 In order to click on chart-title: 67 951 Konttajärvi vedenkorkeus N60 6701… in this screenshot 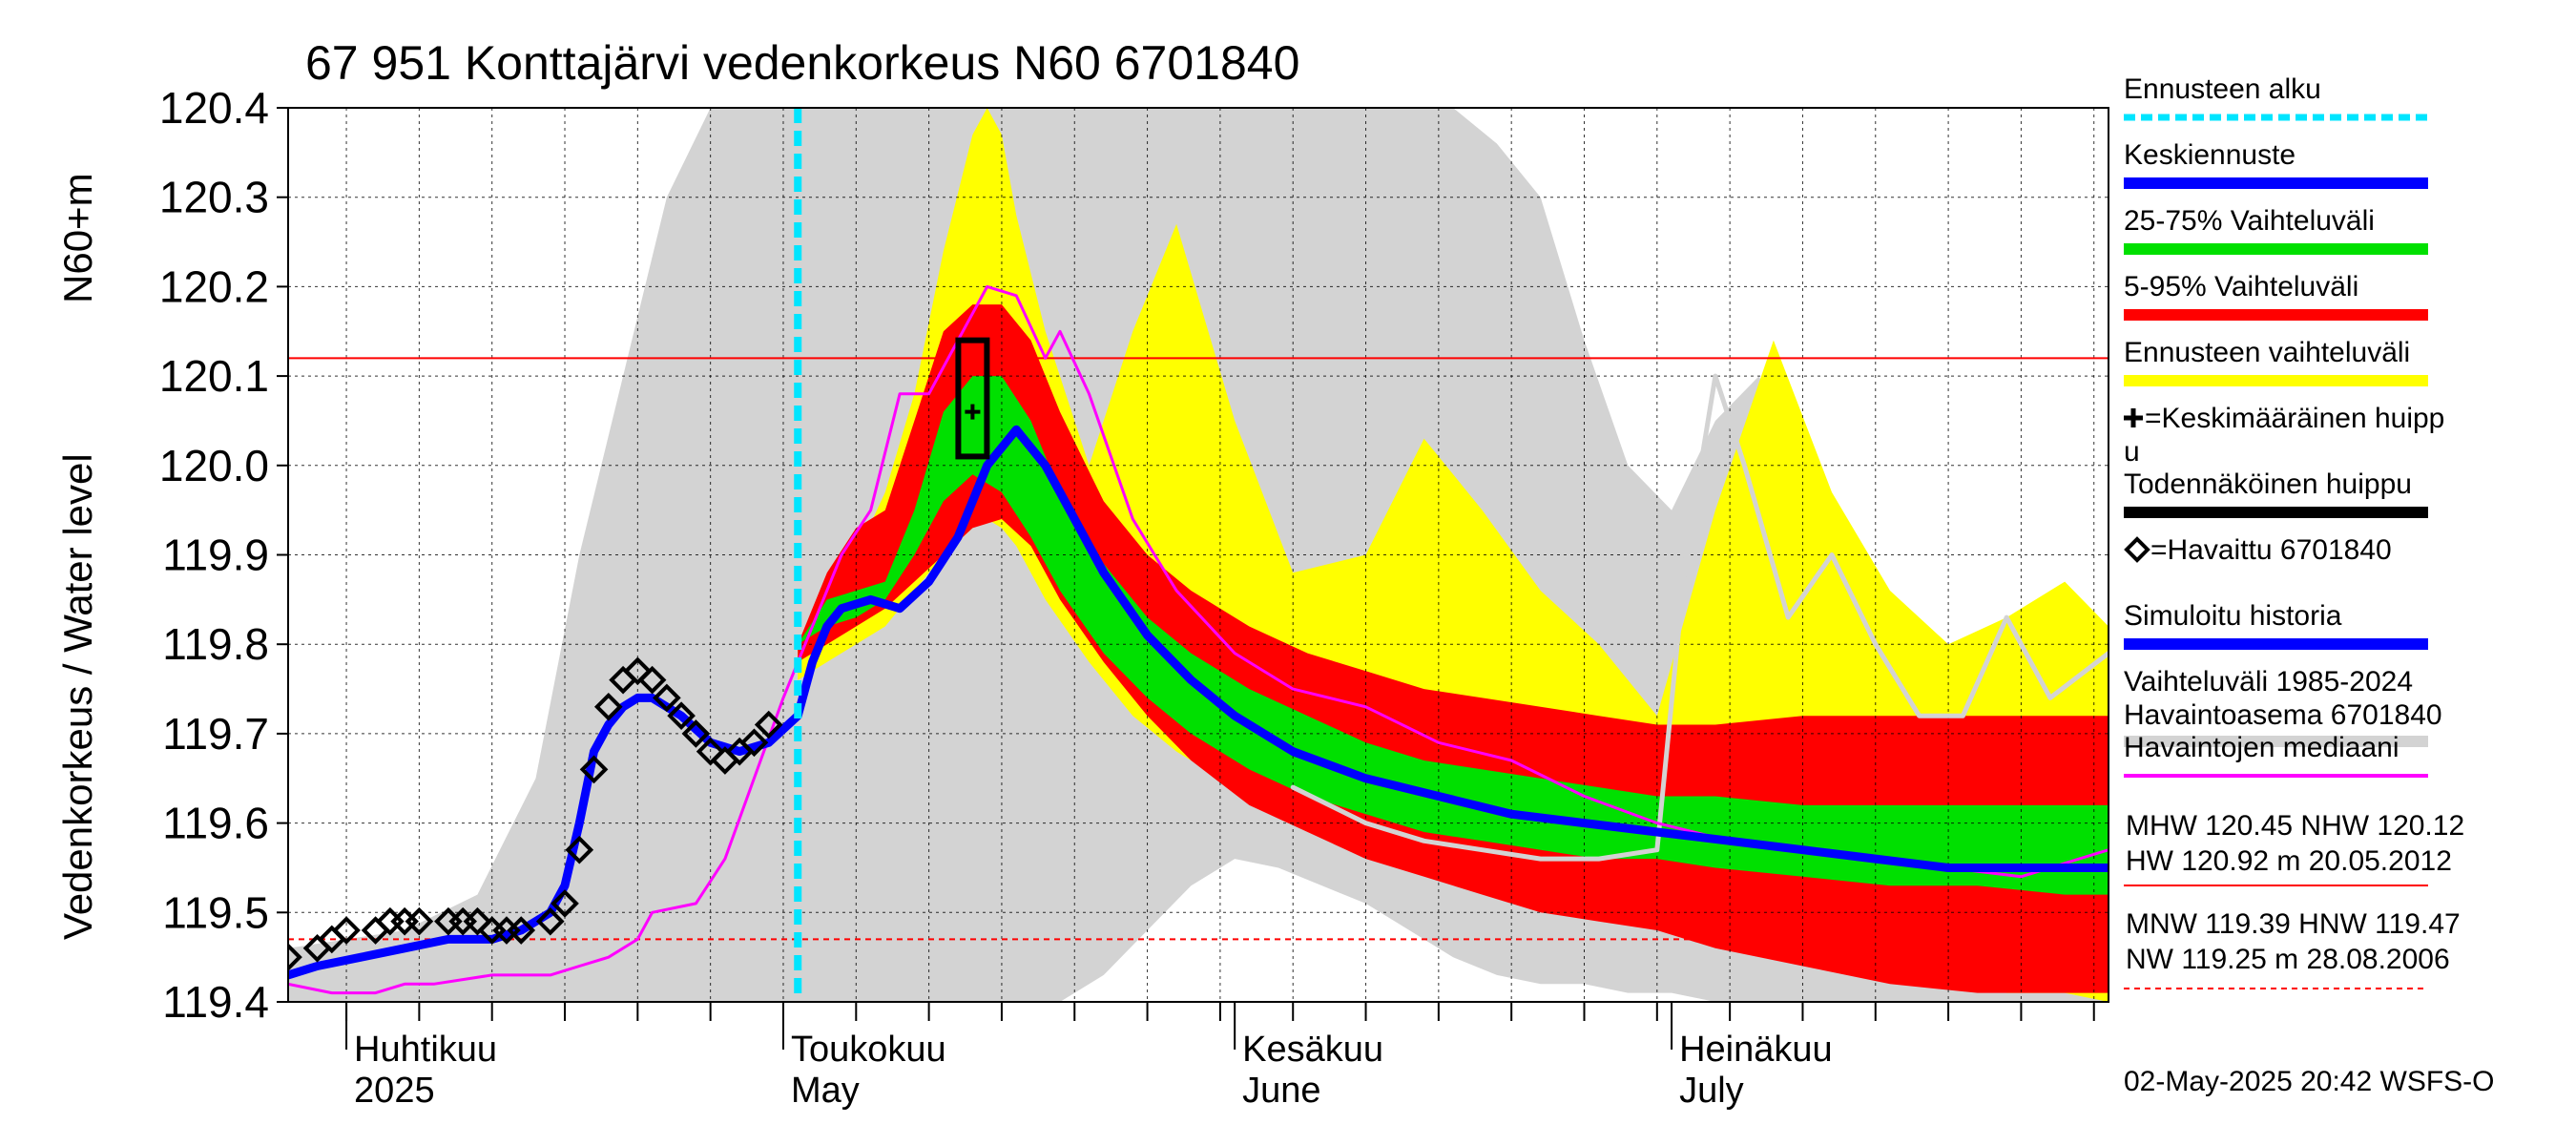, I will do `click(802, 63)`.